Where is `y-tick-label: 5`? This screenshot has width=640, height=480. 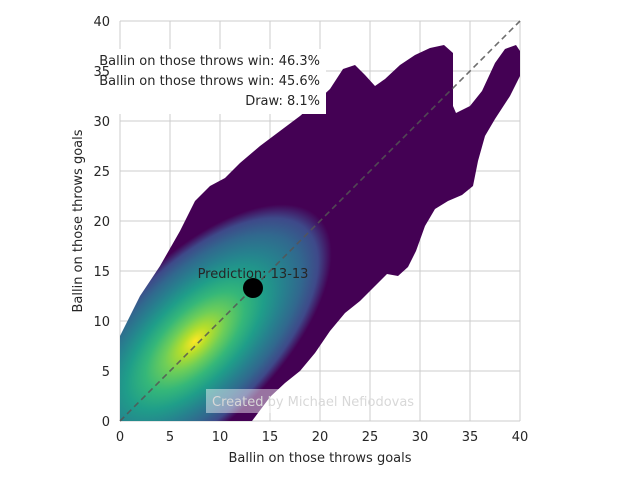 y-tick-label: 5 is located at coordinates (106, 372).